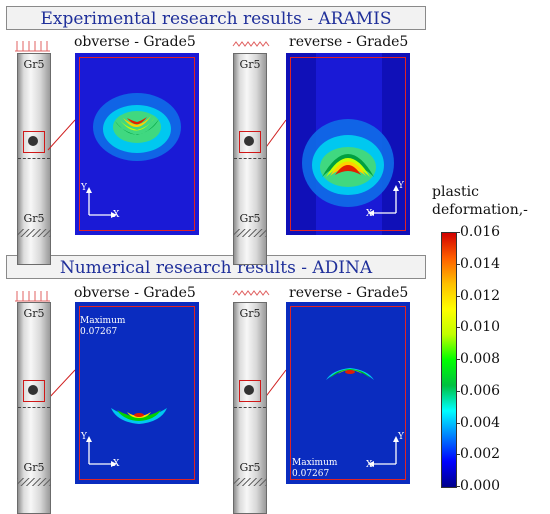  What do you see at coordinates (480, 422) in the screenshot?
I see `legend-tick-label: 0.004` at bounding box center [480, 422].